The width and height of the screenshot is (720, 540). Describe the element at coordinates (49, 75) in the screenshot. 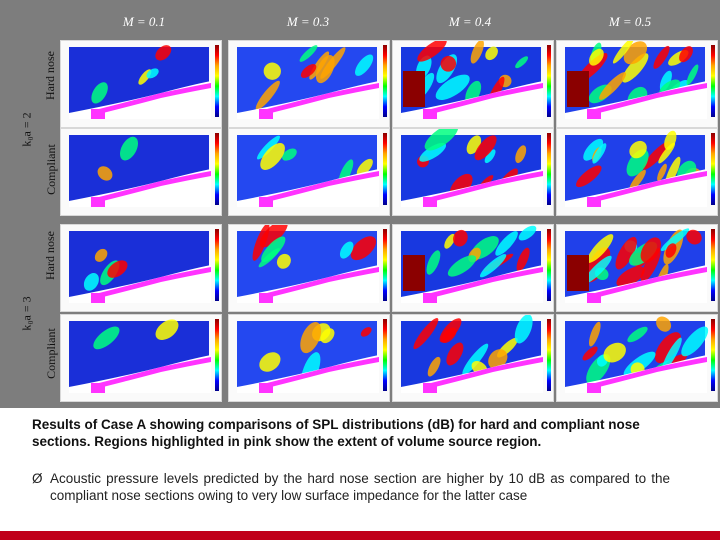

I see `row-label-hard-nose-k0a2: Hard nose` at that location.